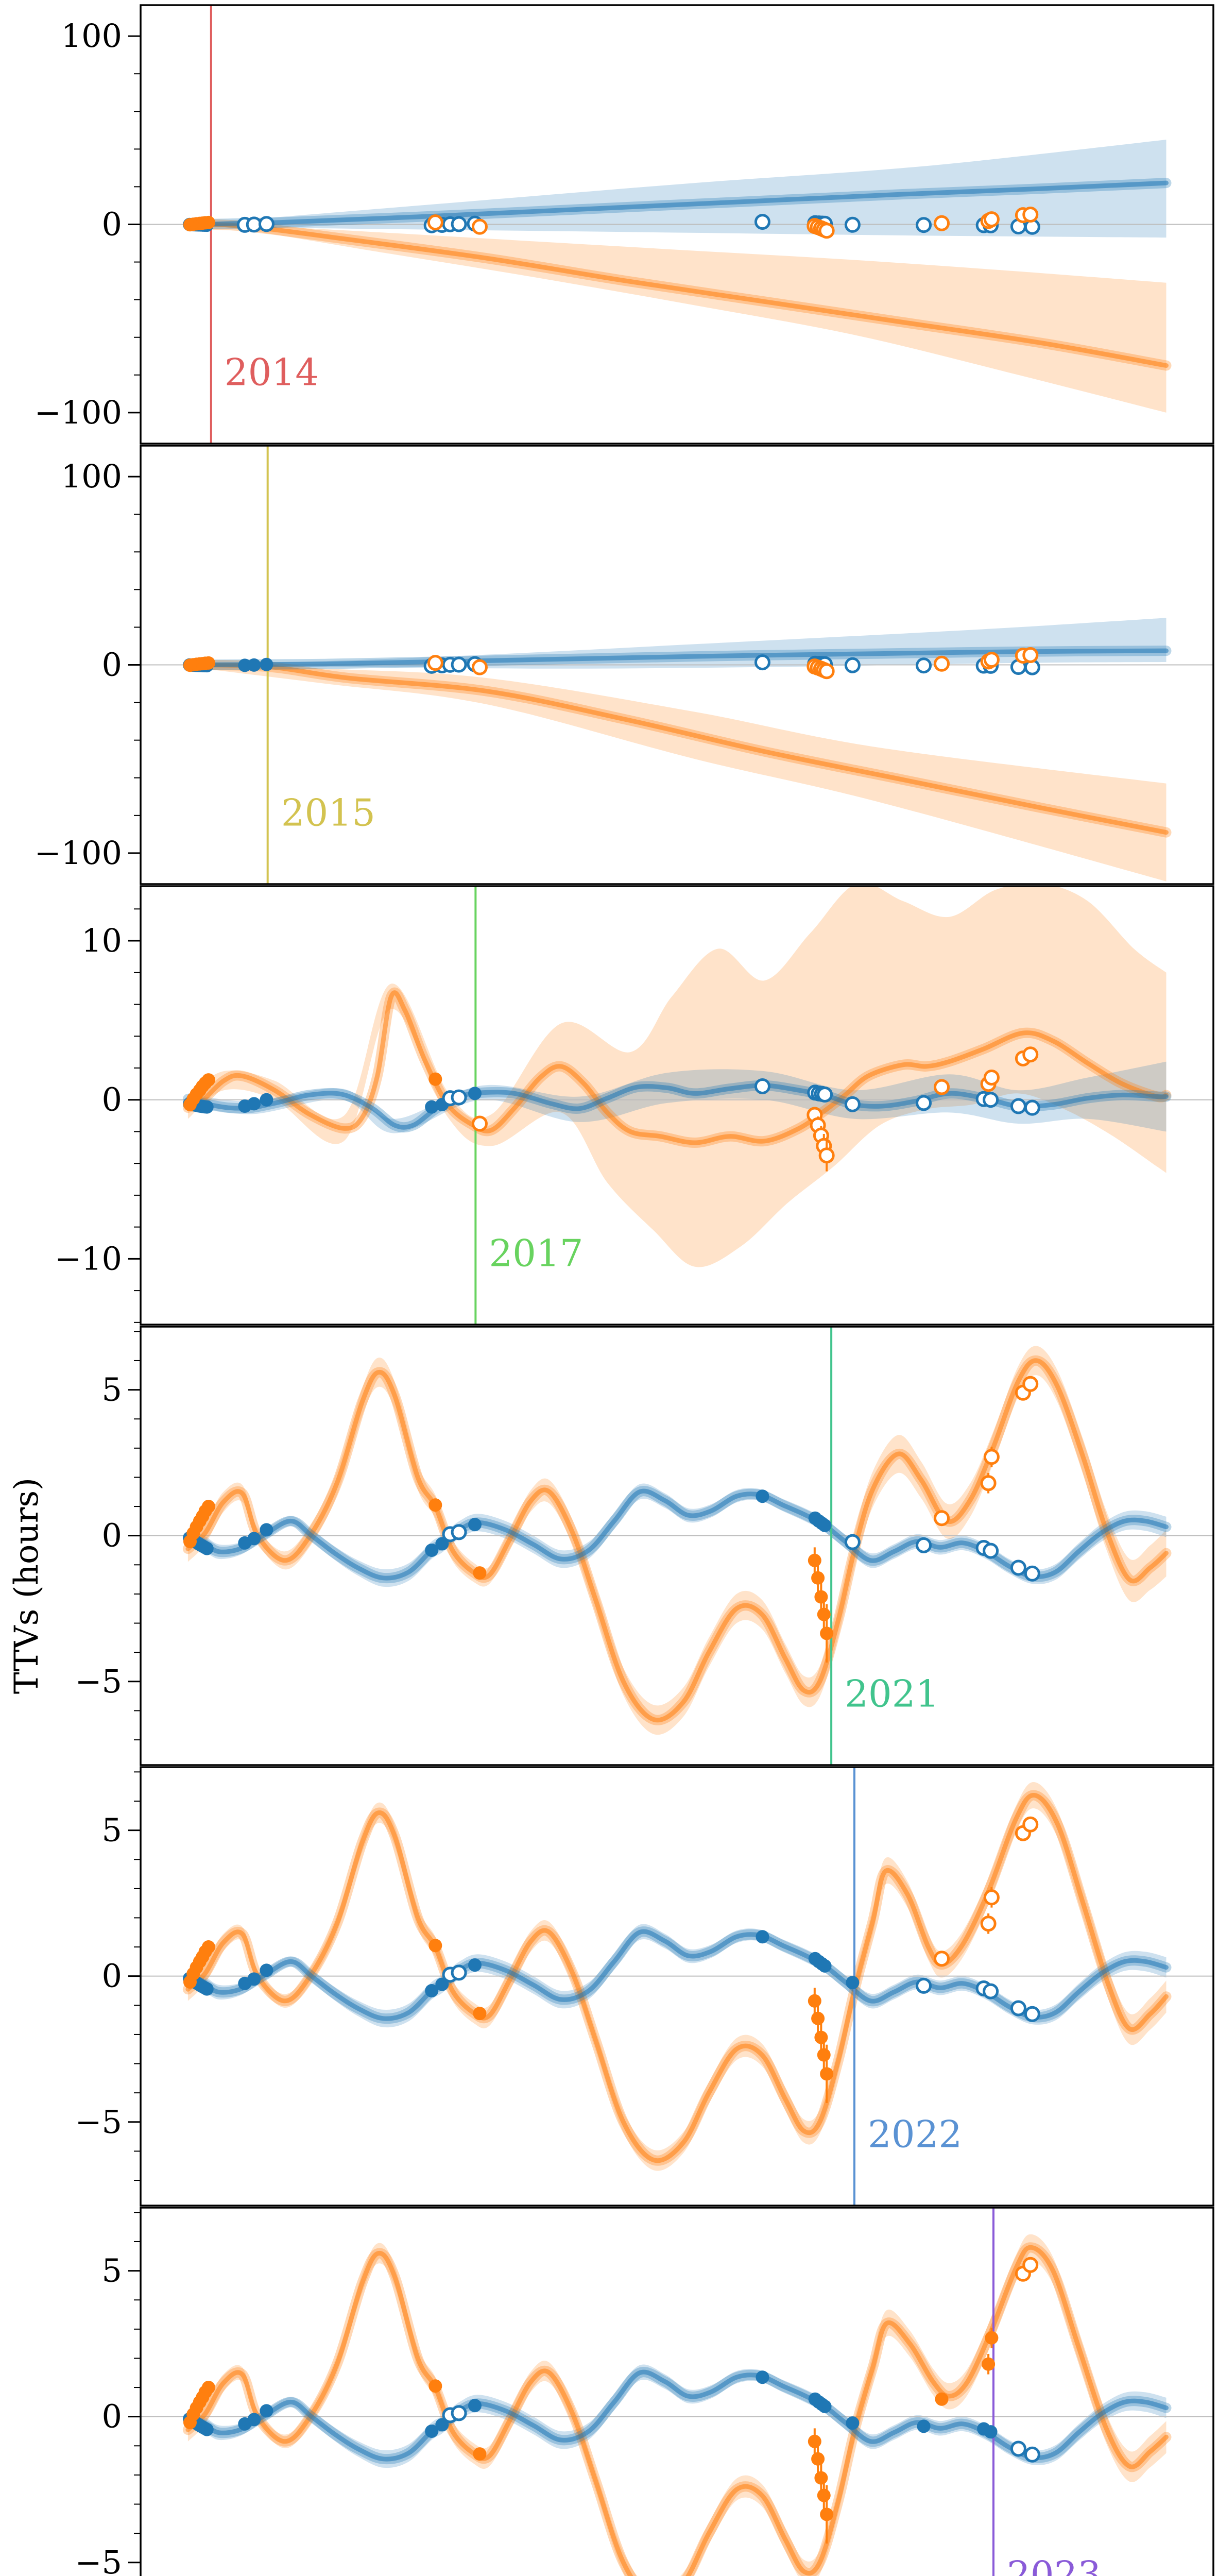 The image size is (1218, 2576). I want to click on y-tick-label: 5, so click(112, 1390).